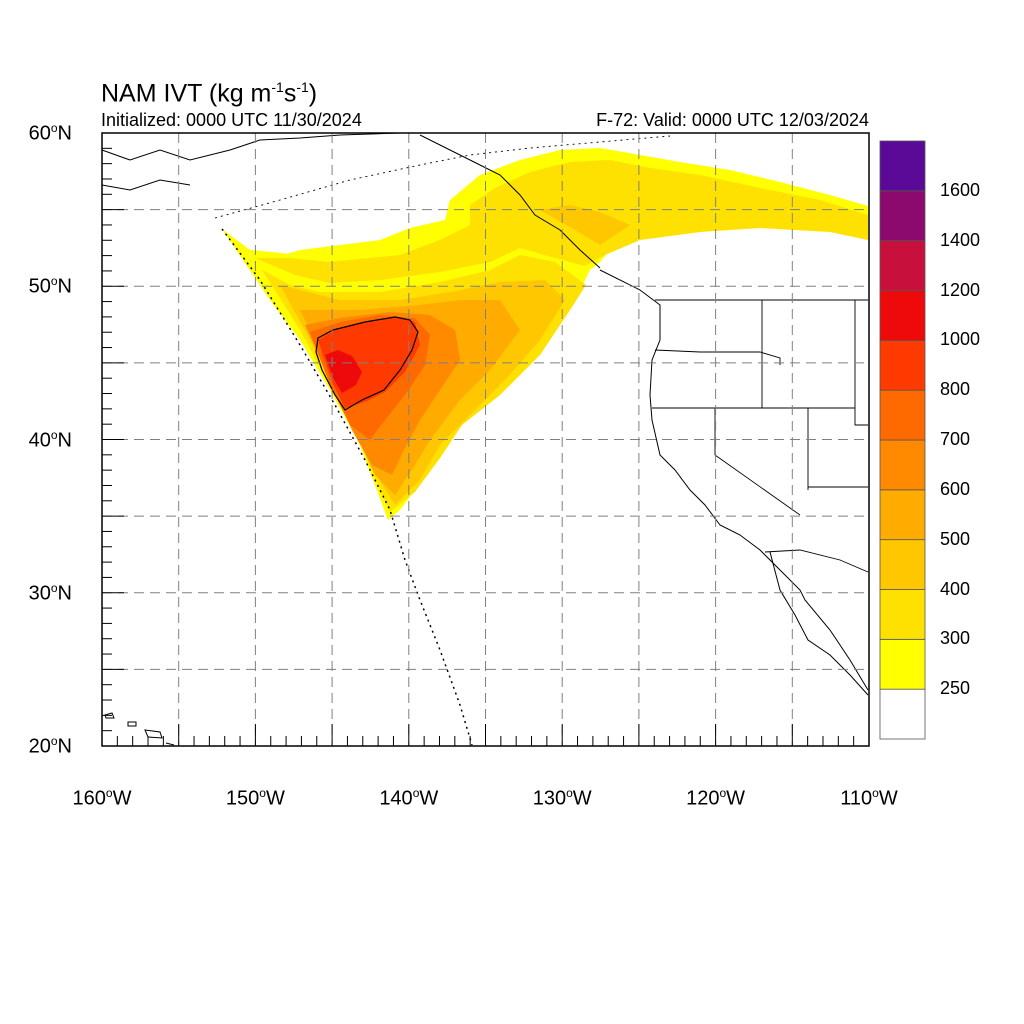 This screenshot has height=1024, width=1024. I want to click on west-coast-line, so click(734, 480).